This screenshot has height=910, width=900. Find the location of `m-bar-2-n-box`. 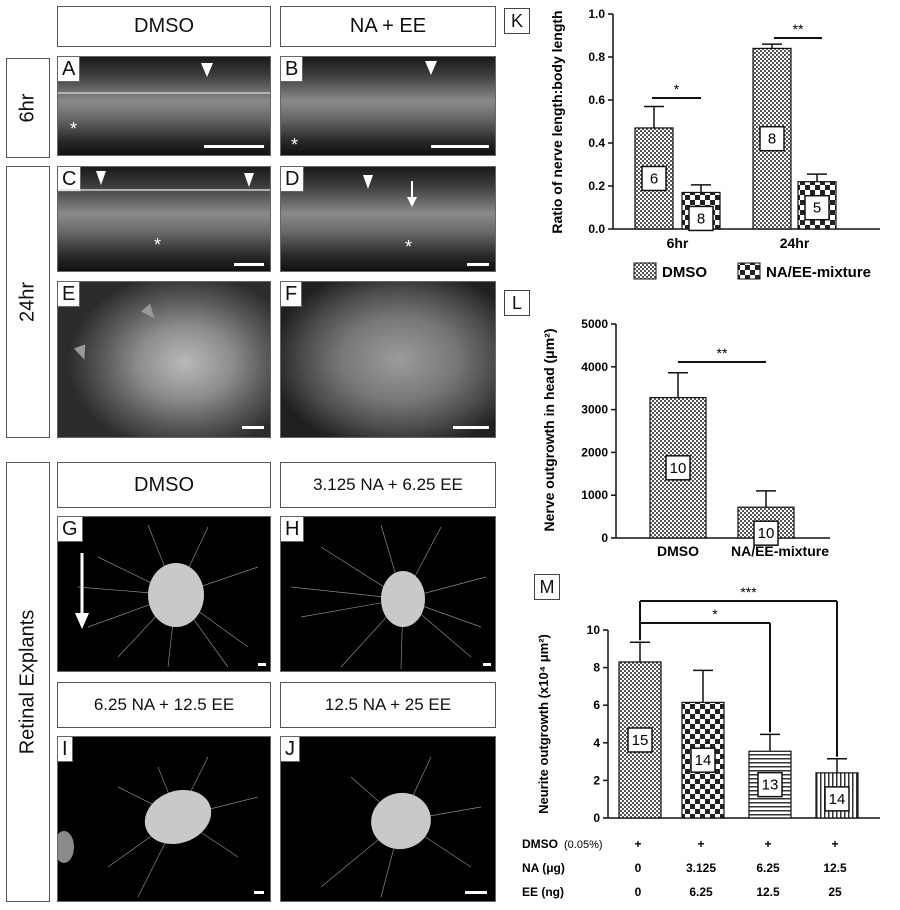

m-bar-2-n-box is located at coordinates (703, 760).